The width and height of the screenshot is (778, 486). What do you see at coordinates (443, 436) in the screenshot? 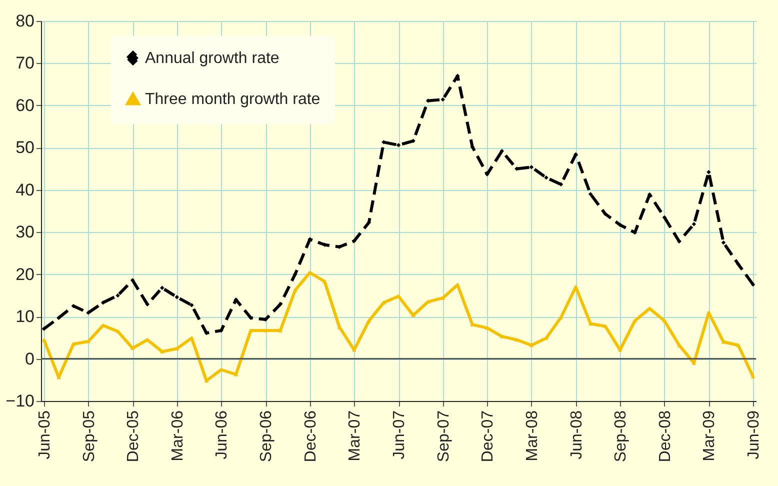
I see `x-tick-label: Sep-07` at bounding box center [443, 436].